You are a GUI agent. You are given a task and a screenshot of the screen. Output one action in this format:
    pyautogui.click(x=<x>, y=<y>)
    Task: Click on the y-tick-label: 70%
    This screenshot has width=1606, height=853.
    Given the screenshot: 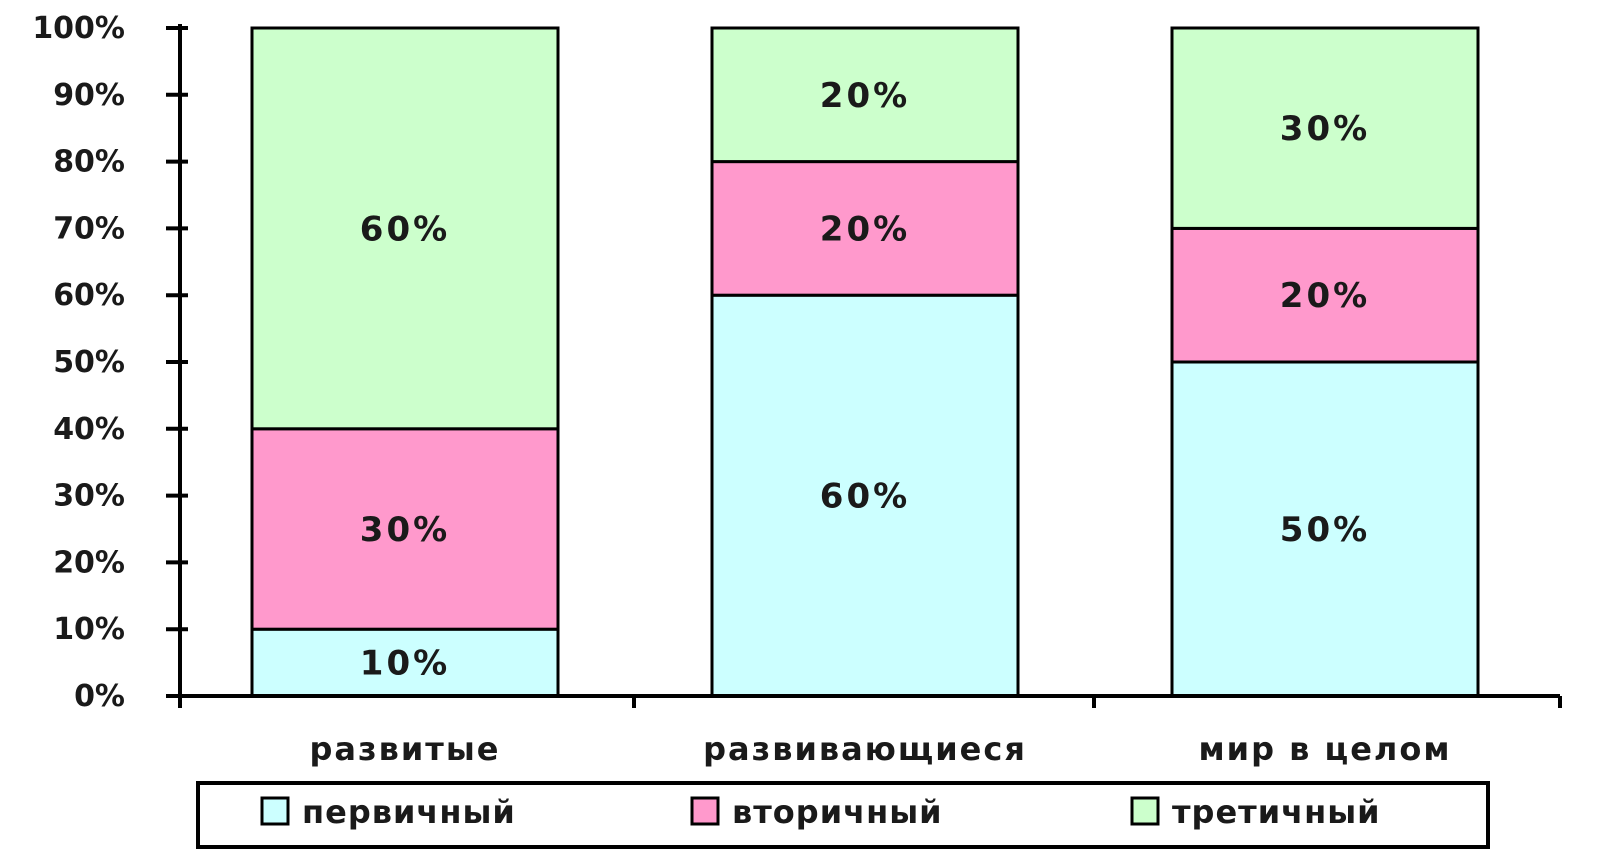 What is the action you would take?
    pyautogui.click(x=89, y=228)
    